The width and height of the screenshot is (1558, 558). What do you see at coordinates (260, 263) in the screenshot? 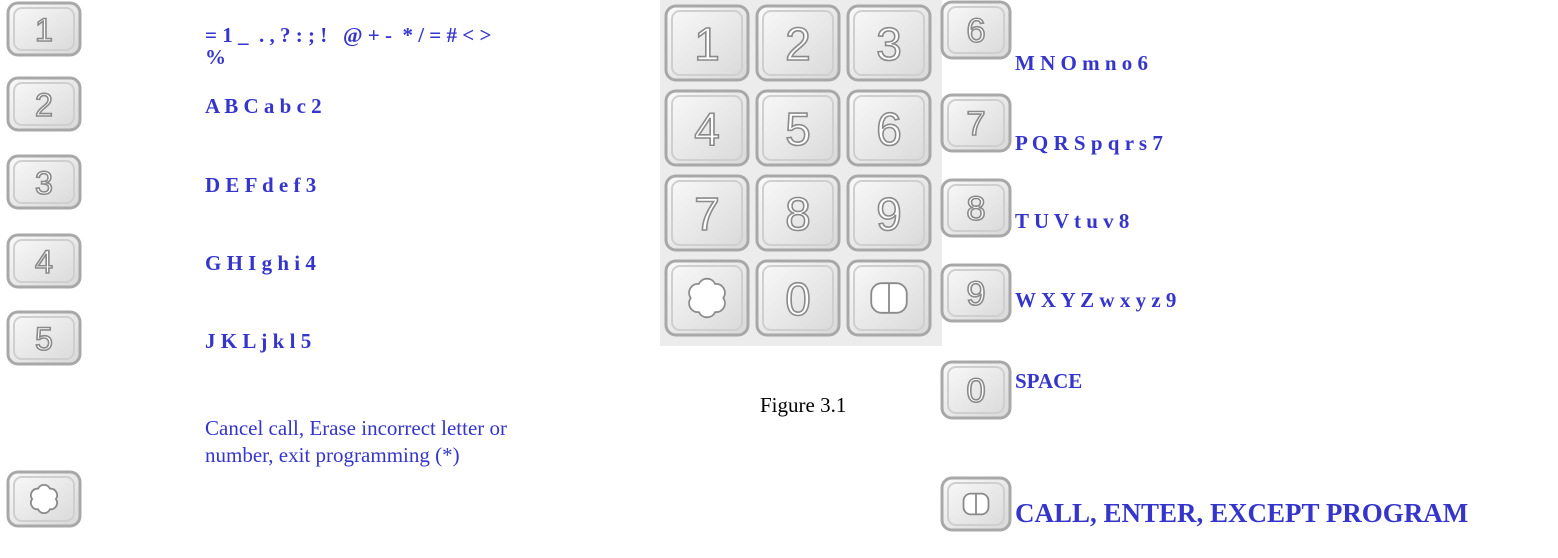
I see `key-description: G H I g h i 4` at bounding box center [260, 263].